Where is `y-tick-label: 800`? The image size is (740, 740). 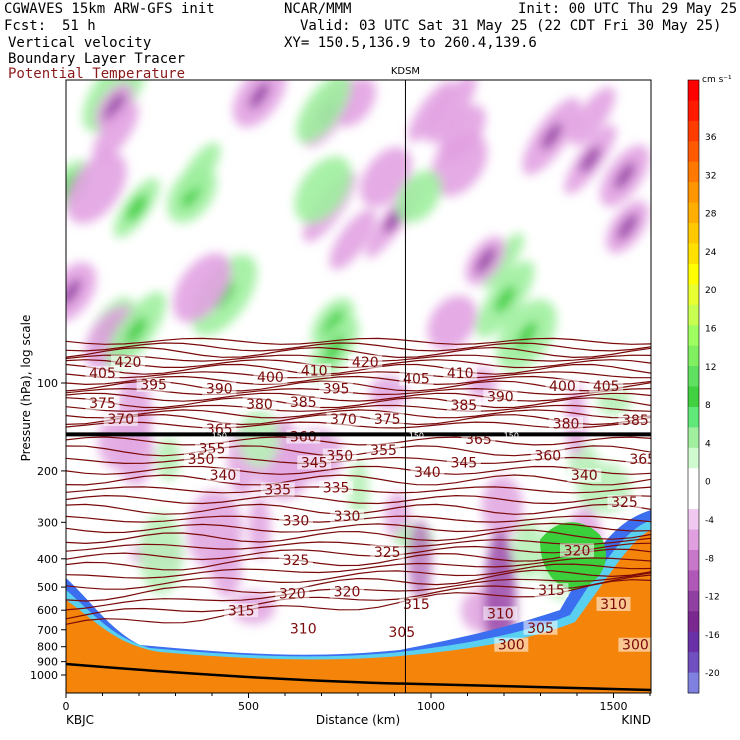
y-tick-label: 800 is located at coordinates (47, 647).